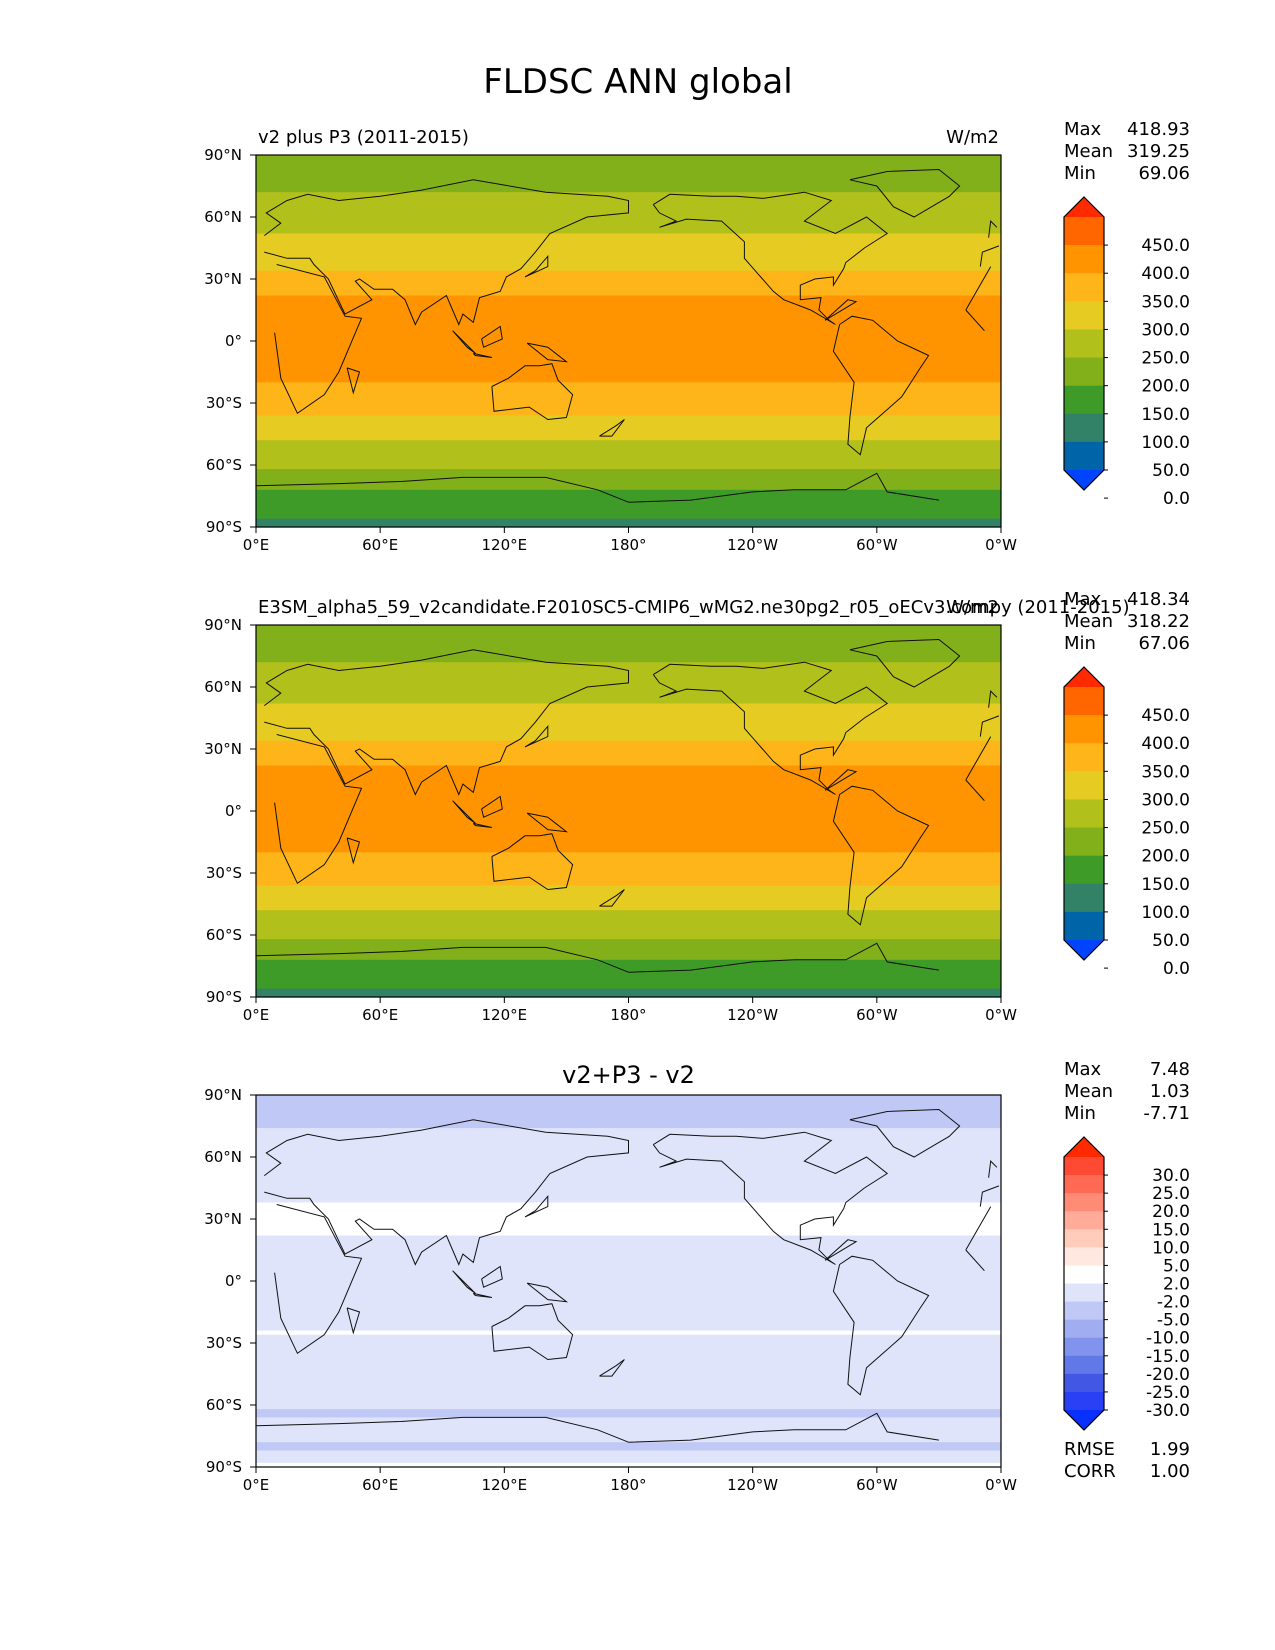 Image resolution: width=1275 pixels, height=1650 pixels. What do you see at coordinates (1176, 1285) in the screenshot?
I see `colorbar-label: 2.0` at bounding box center [1176, 1285].